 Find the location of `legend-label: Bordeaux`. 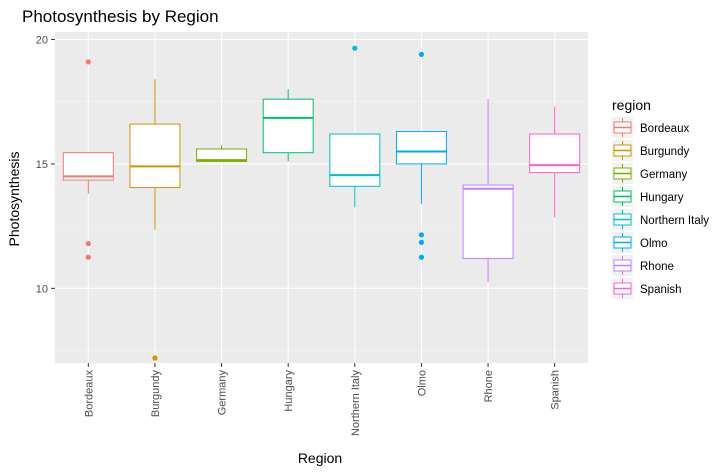

legend-label: Bordeaux is located at coordinates (664, 129).